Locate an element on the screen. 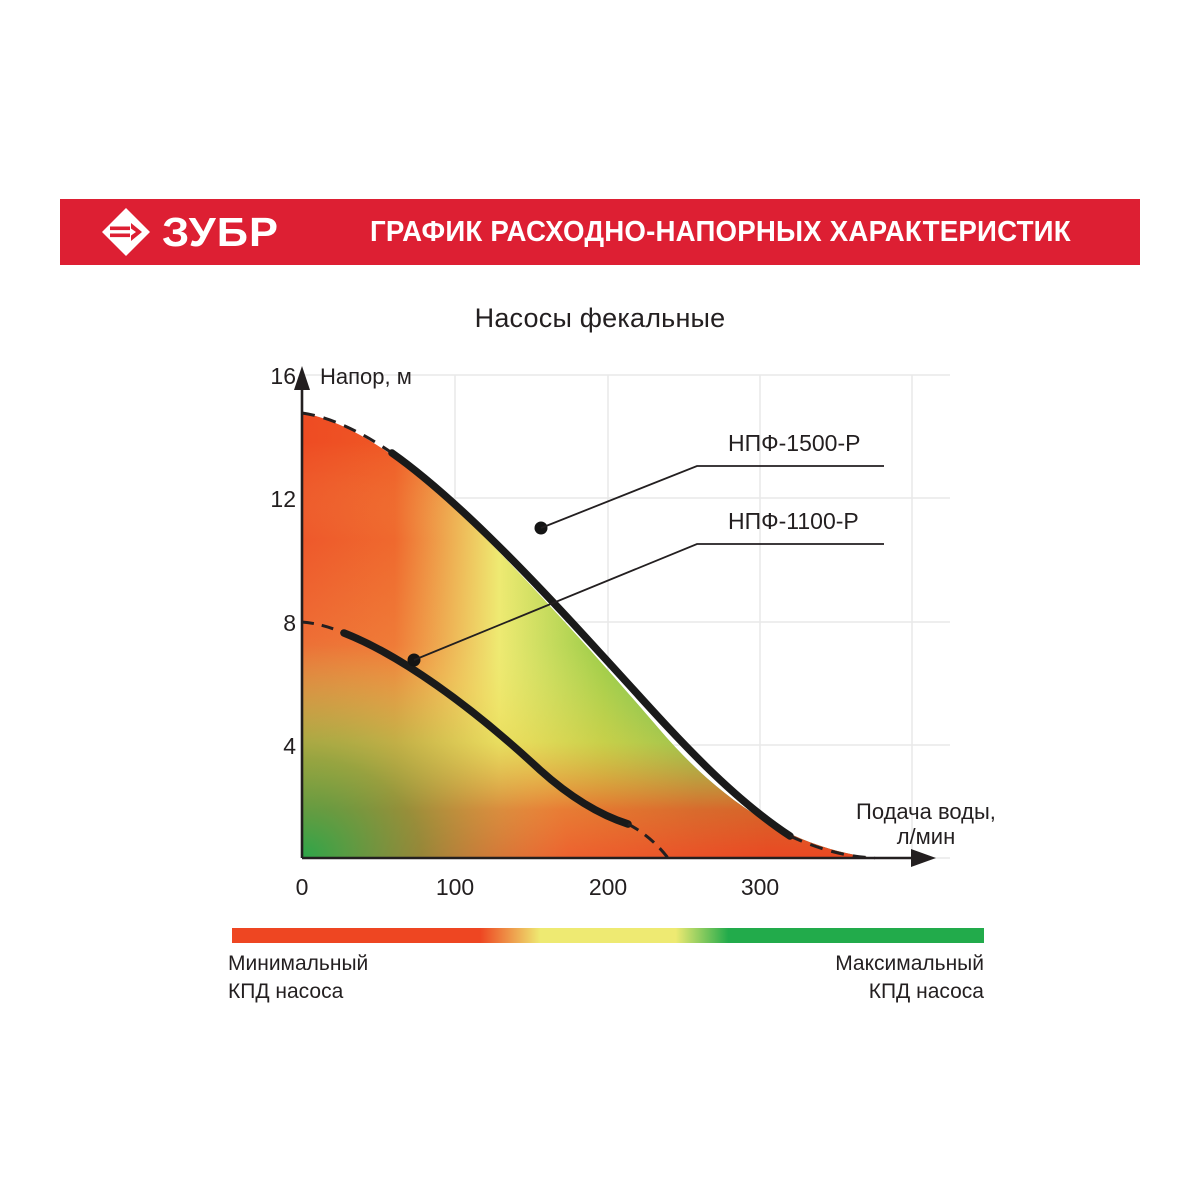 The width and height of the screenshot is (1200, 1200). legend-min-label: Минимальный КПД насоса is located at coordinates (298, 978).